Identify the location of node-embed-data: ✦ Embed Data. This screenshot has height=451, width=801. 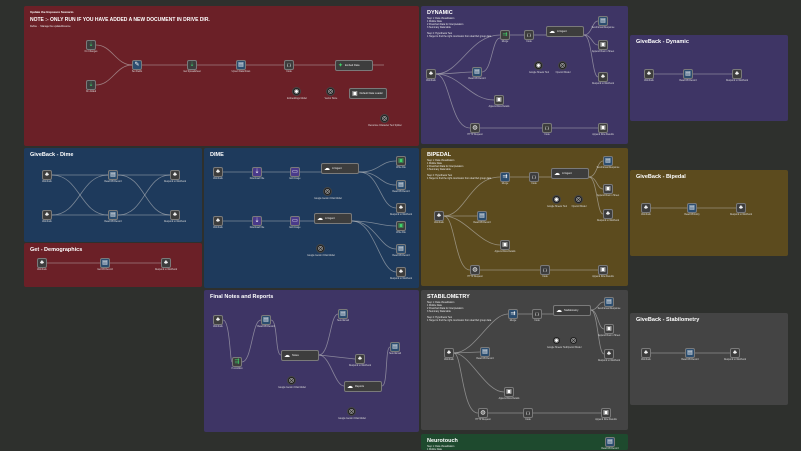
(354, 65).